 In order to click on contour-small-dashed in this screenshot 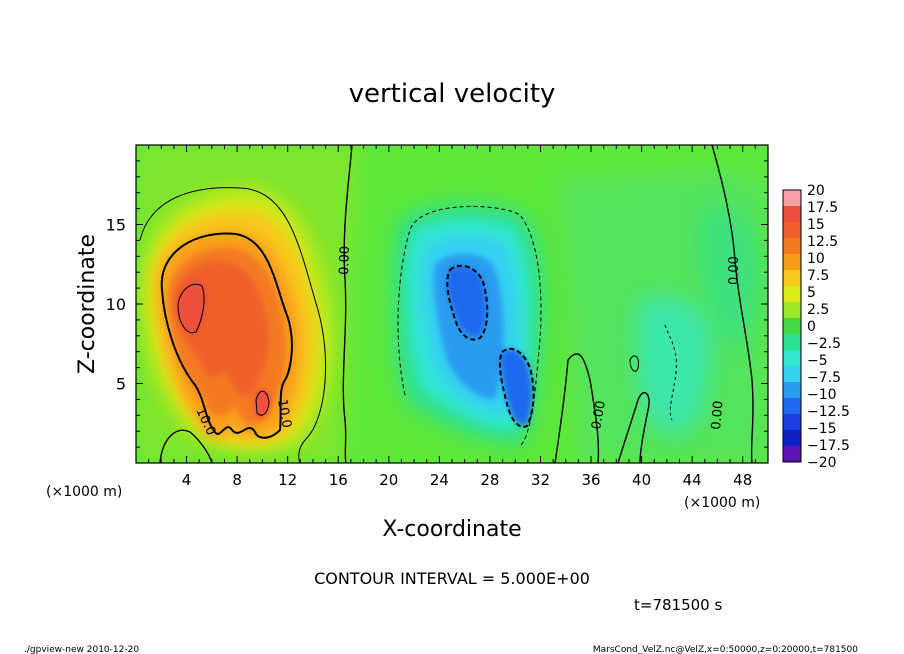, I will do `click(670, 372)`.